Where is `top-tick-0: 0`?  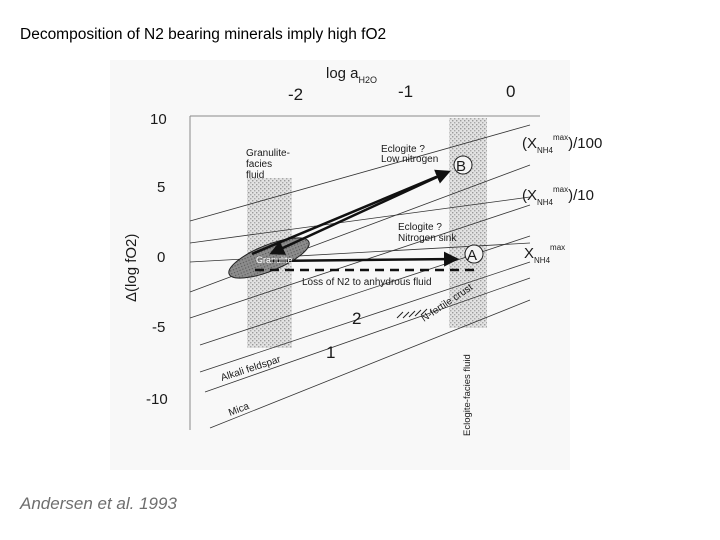
top-tick-0: 0 is located at coordinates (510, 91).